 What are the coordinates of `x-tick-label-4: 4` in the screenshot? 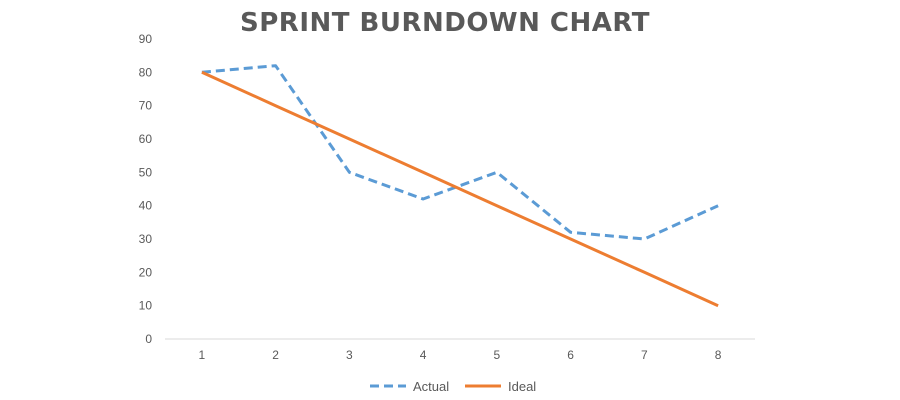 It's located at (423, 355).